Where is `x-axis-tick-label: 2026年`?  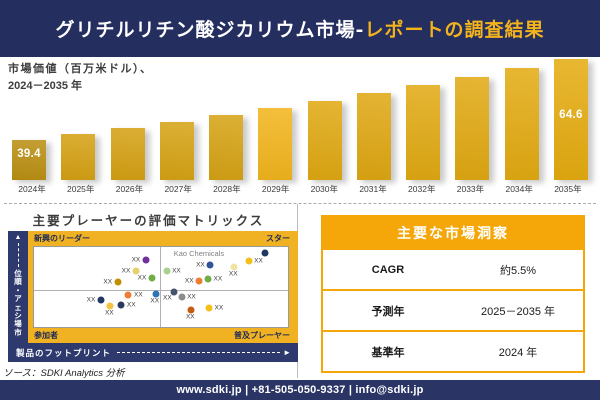
x-axis-tick-label: 2026年 is located at coordinates (129, 189).